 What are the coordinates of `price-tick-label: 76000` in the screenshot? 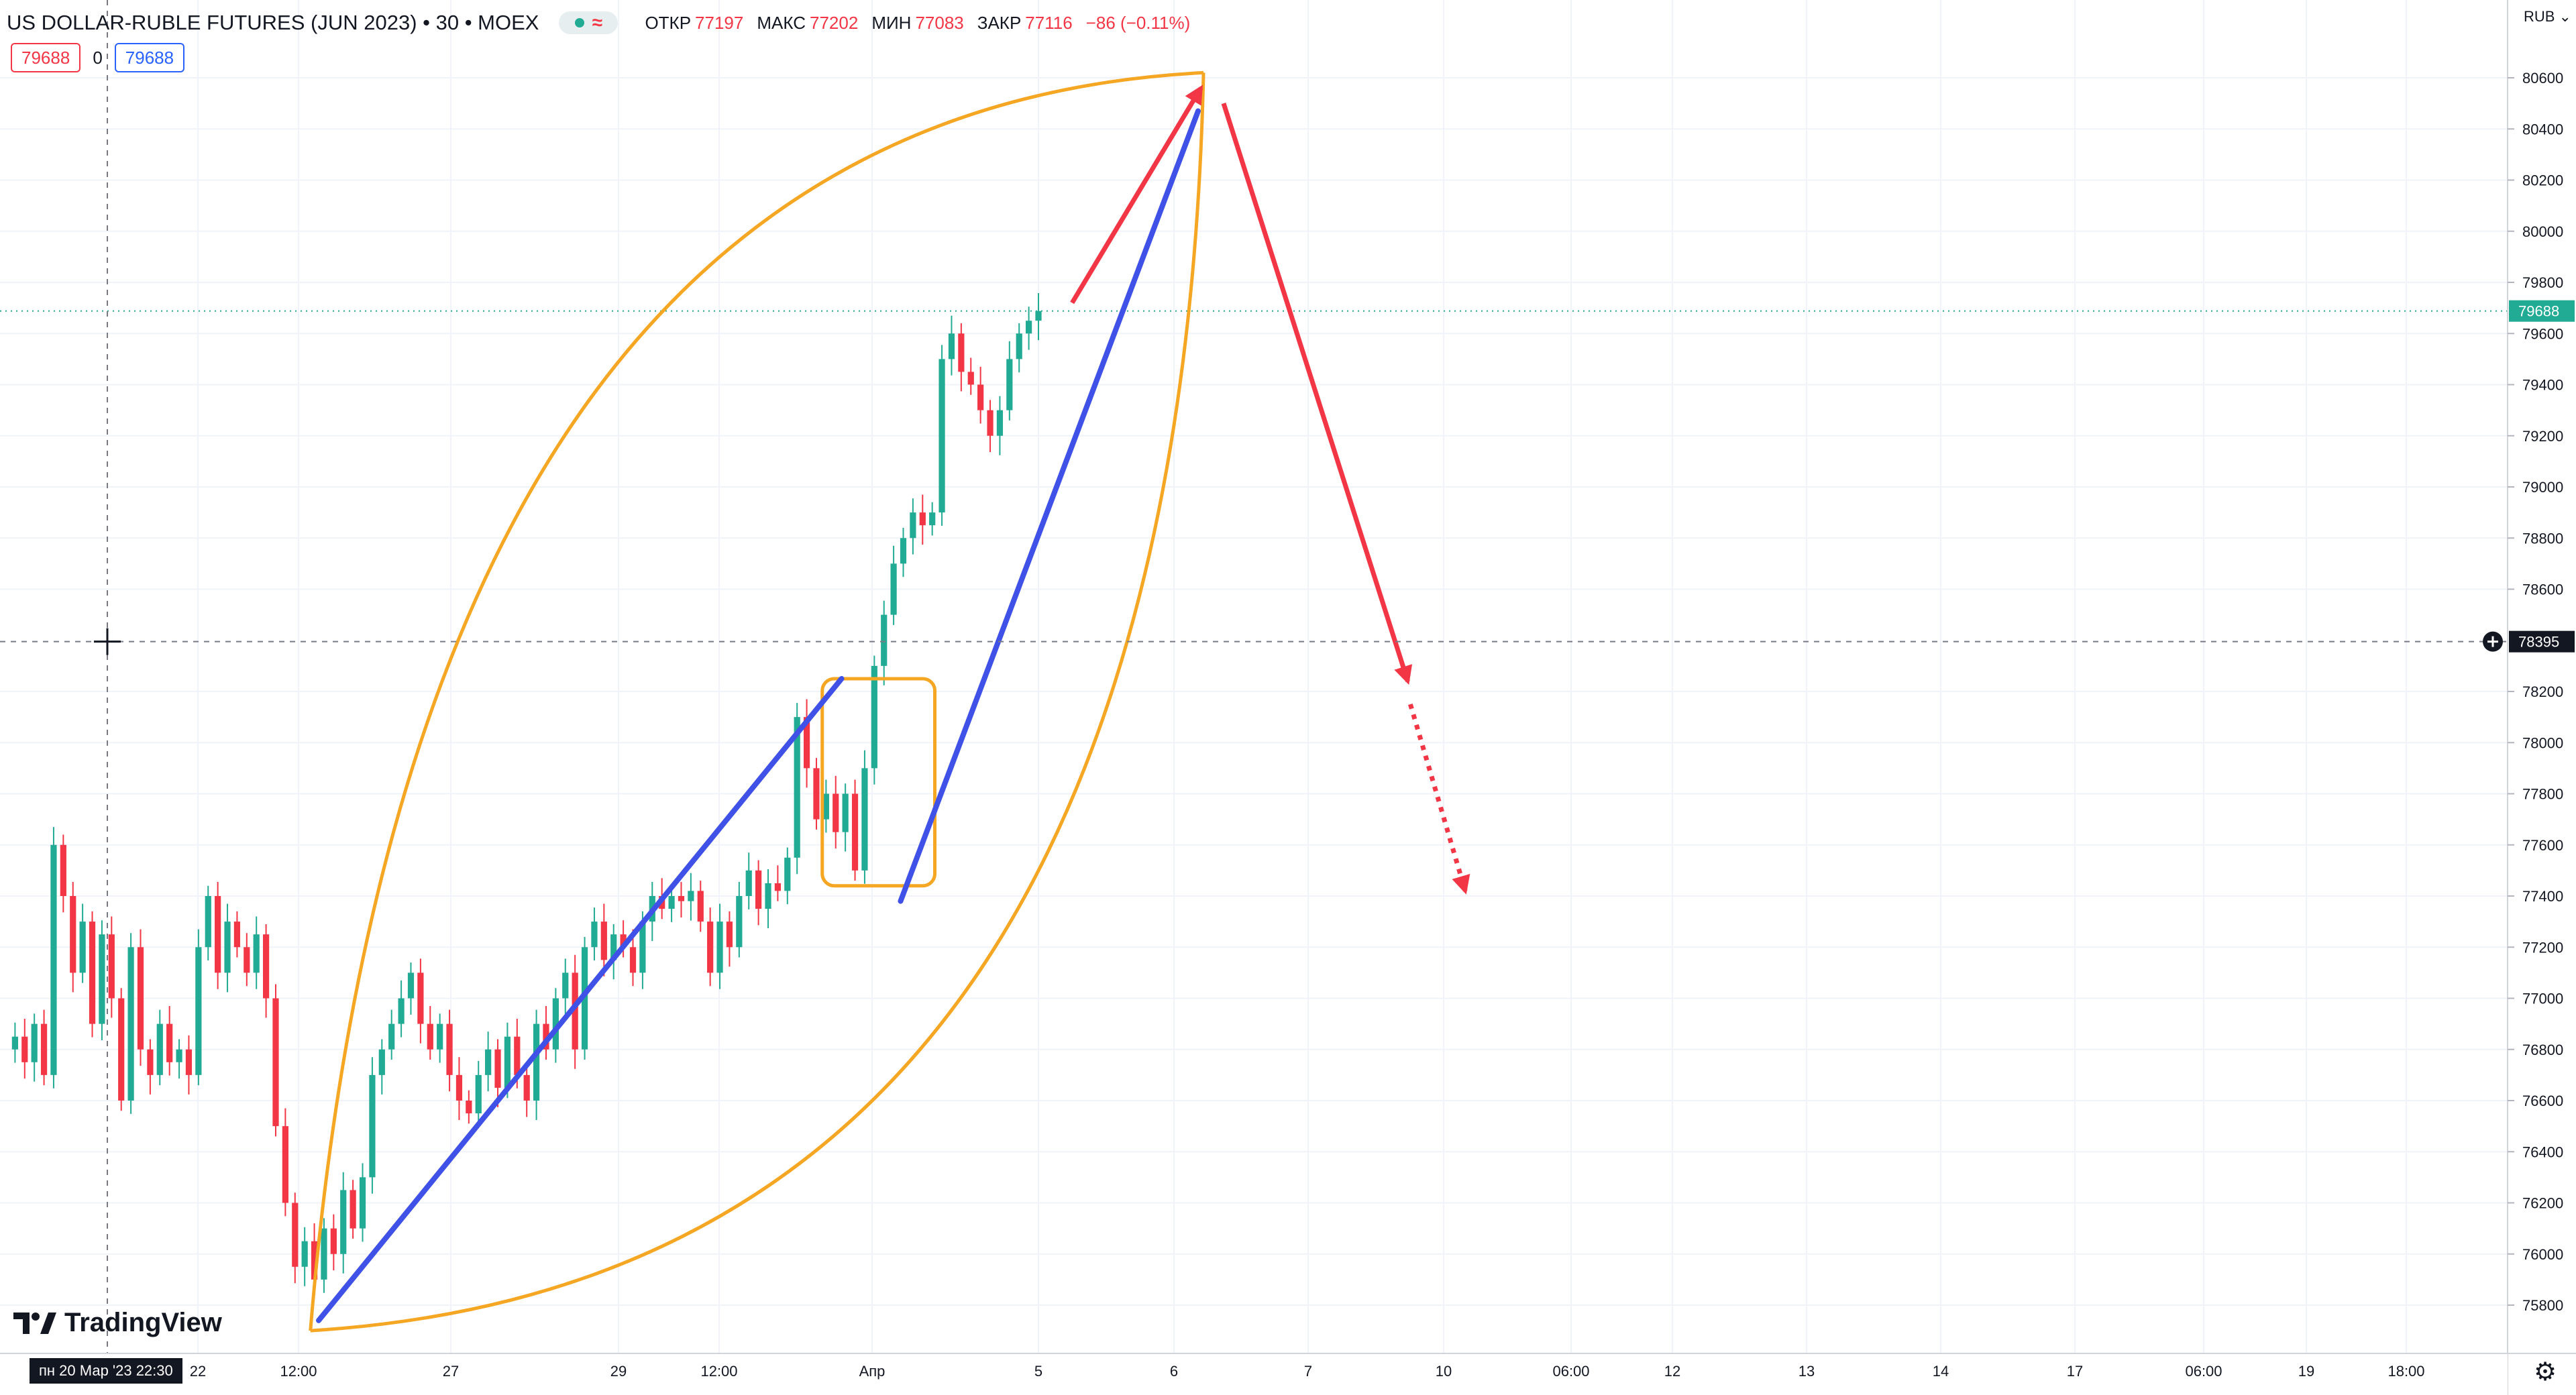 It's located at (2542, 1254).